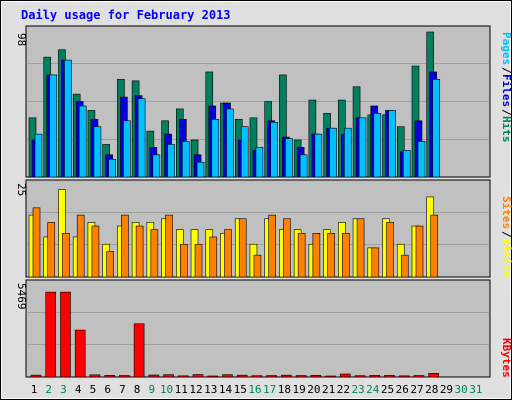  Describe the element at coordinates (122, 389) in the screenshot. I see `day-label-7: 7` at that location.